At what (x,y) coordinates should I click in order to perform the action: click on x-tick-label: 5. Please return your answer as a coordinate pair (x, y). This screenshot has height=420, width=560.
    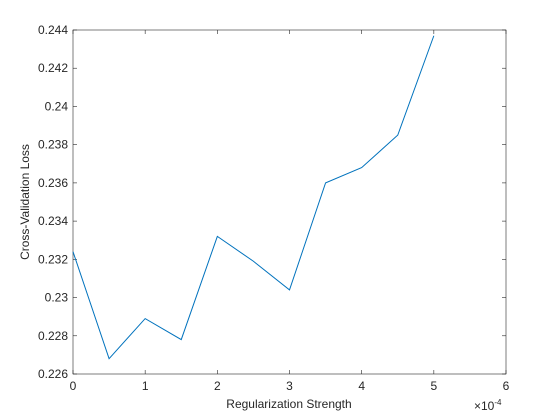
    Looking at the image, I should click on (433, 386).